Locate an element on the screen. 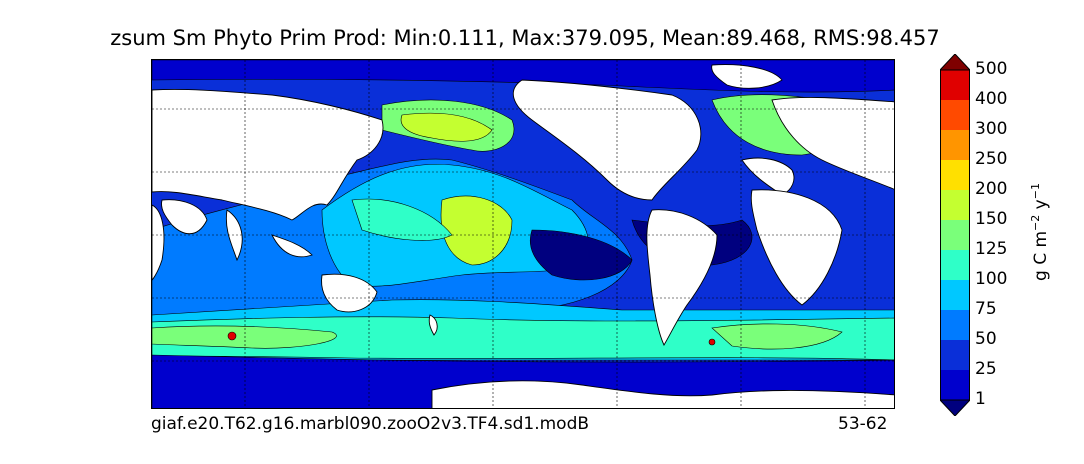  colorbar is located at coordinates (955, 235).